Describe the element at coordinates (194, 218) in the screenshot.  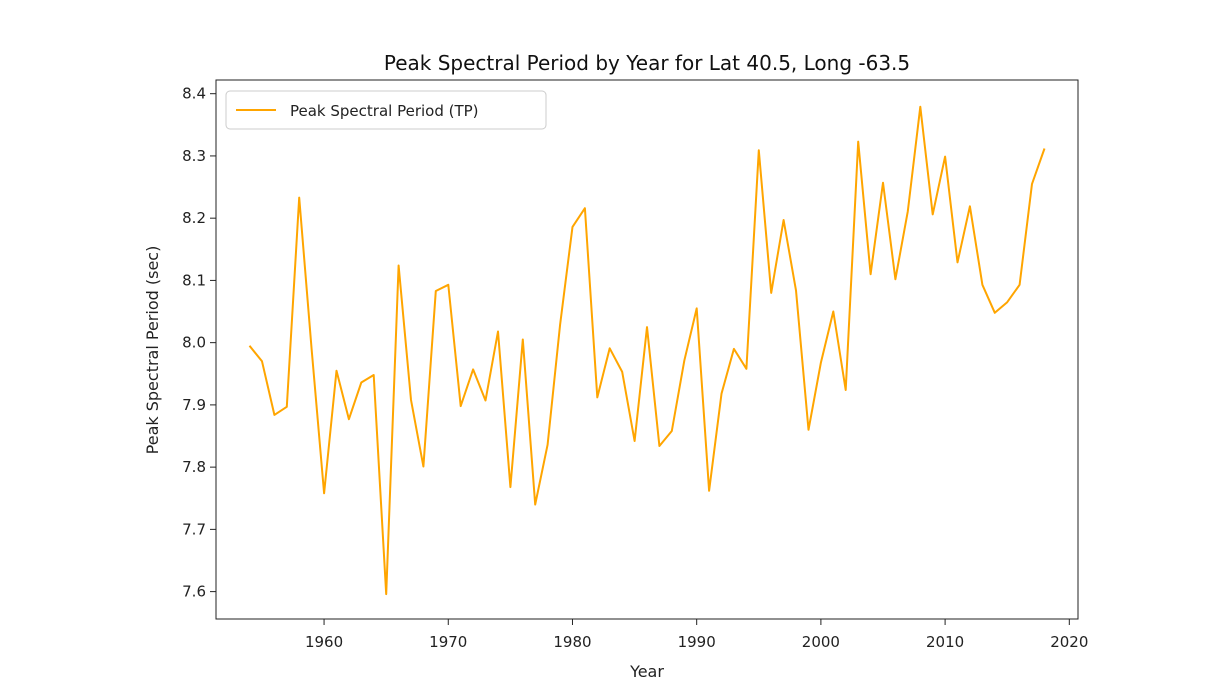
I see `y-tick-label: 8.2` at that location.